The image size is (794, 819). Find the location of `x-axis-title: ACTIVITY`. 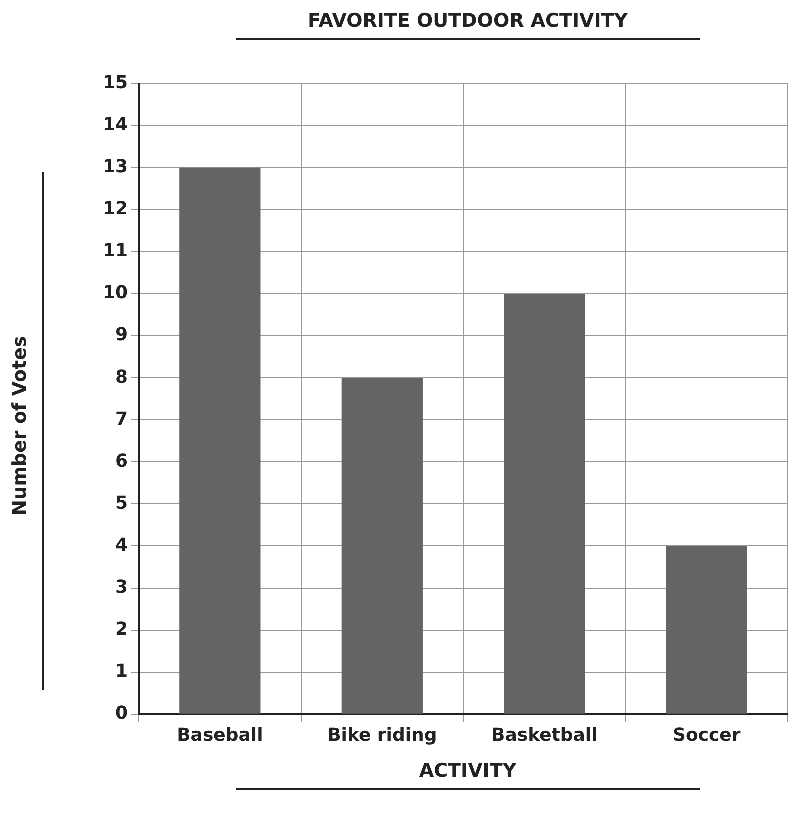

x-axis-title: ACTIVITY is located at coordinates (468, 775).